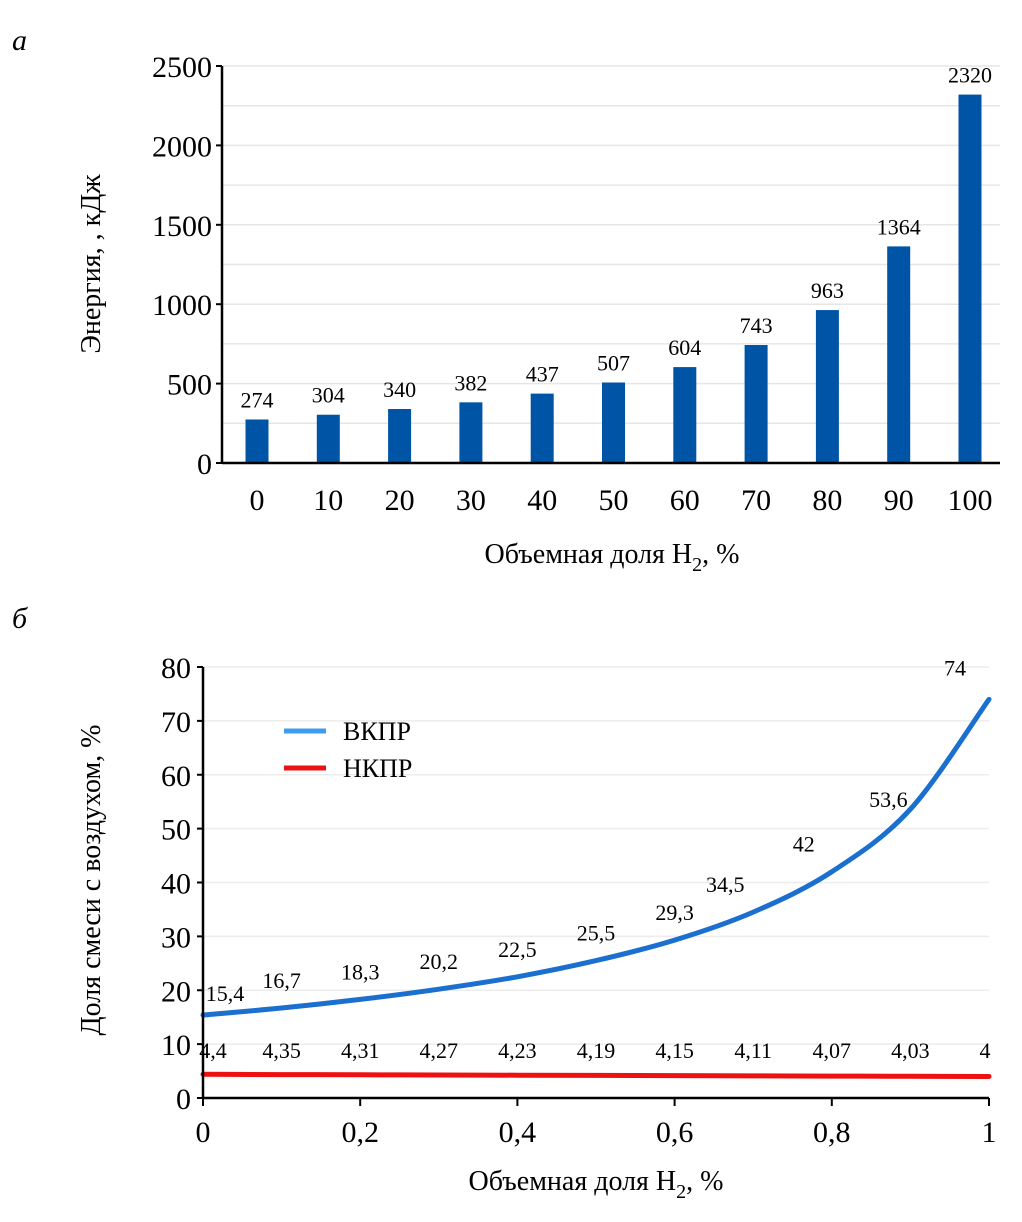 The image size is (1022, 1222). Describe the element at coordinates (725, 884) in the screenshot. I see `line-data-label-vkpr: 34,5` at that location.